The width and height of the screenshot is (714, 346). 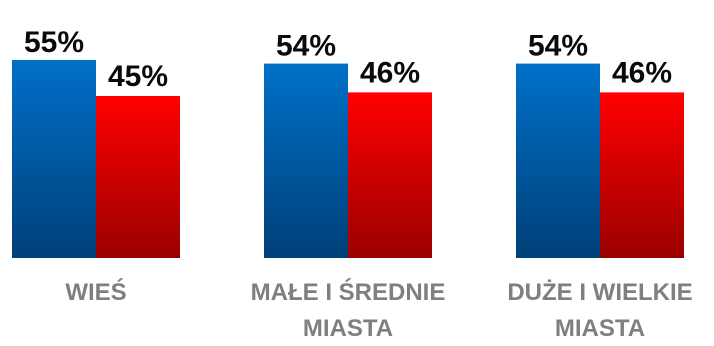 I want to click on category-label-1-line-0: MAŁE I ŚREDNIE, so click(x=348, y=292).